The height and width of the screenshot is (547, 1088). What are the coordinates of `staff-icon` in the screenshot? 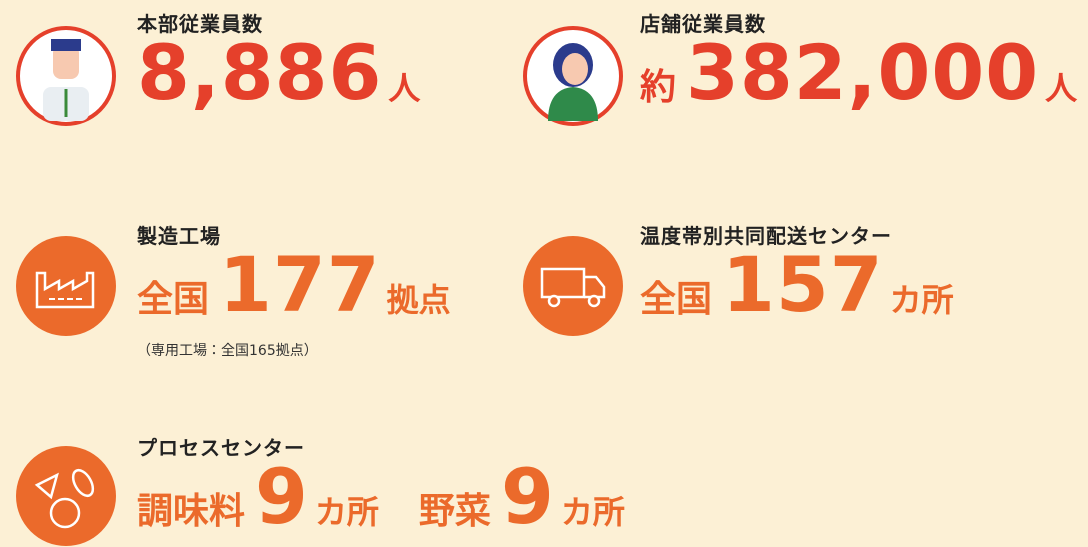 It's located at (66, 76).